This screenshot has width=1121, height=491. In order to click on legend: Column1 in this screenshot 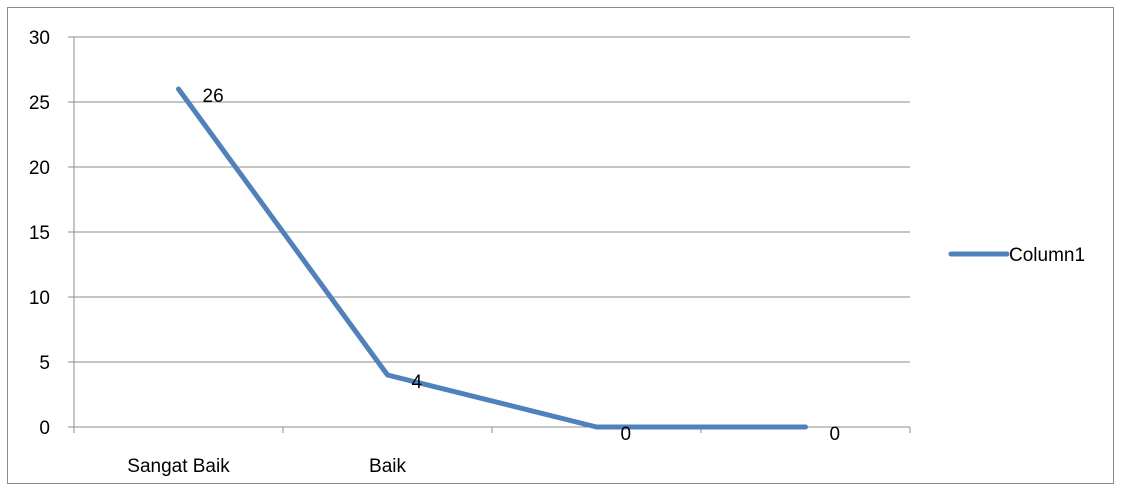, I will do `click(1016, 255)`.